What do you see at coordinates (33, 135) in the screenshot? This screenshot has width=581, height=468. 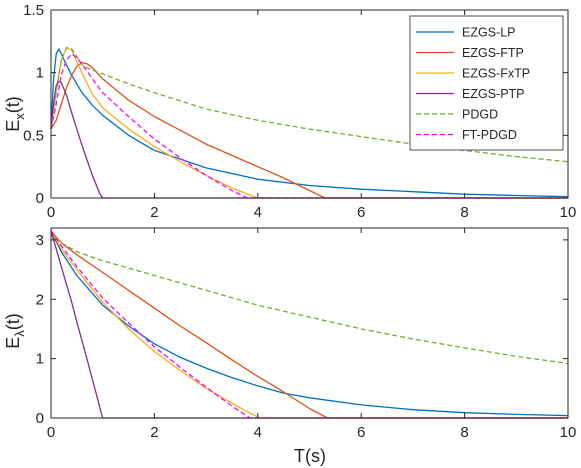 I see `top-y-tick-label: 0.5` at bounding box center [33, 135].